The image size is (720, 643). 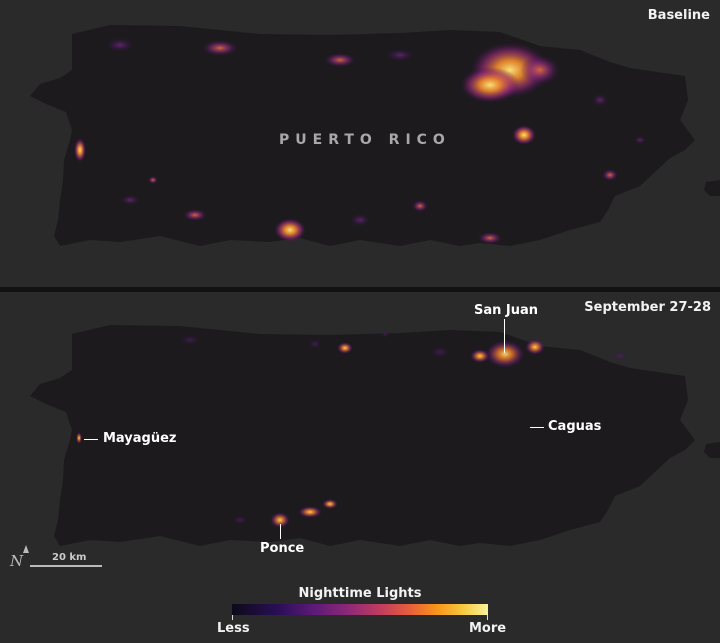 I want to click on scale-bar: N 20 km, so click(x=60, y=560).